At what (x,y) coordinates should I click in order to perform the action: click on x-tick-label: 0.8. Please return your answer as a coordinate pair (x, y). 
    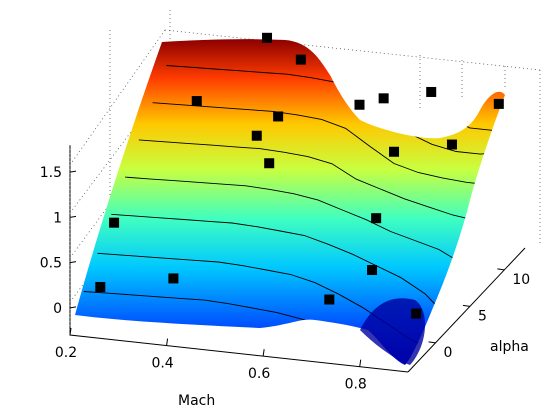
    Looking at the image, I should click on (356, 385).